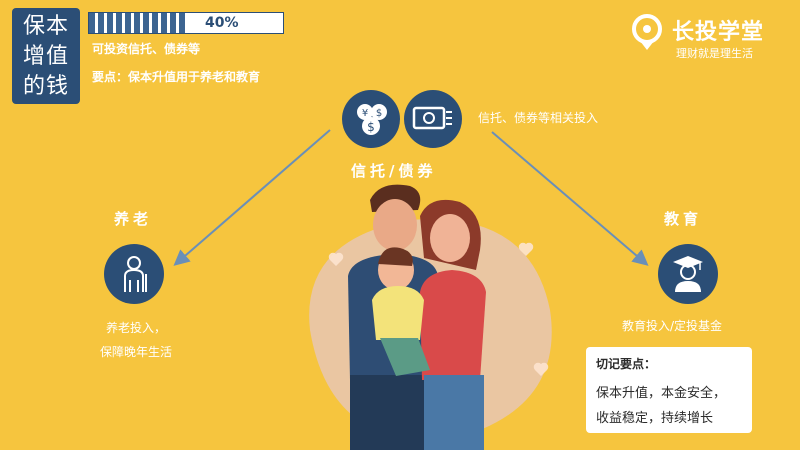 The width and height of the screenshot is (800, 450). What do you see at coordinates (714, 53) in the screenshot?
I see `logo-slogan: 理财就是理生活` at bounding box center [714, 53].